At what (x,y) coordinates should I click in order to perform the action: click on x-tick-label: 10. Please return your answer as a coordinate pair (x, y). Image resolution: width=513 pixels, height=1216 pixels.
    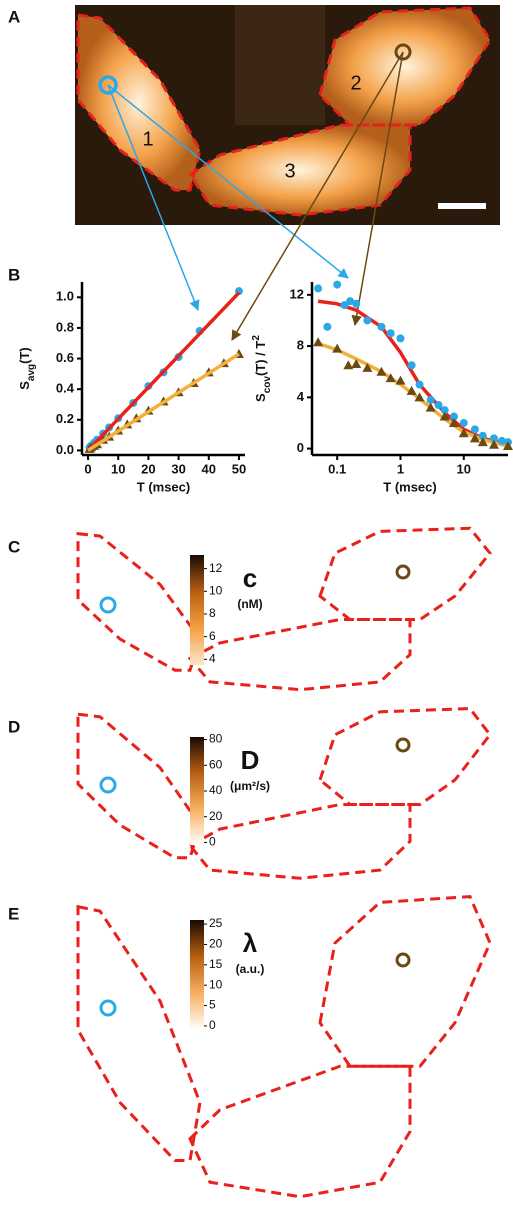
    Looking at the image, I should click on (464, 468).